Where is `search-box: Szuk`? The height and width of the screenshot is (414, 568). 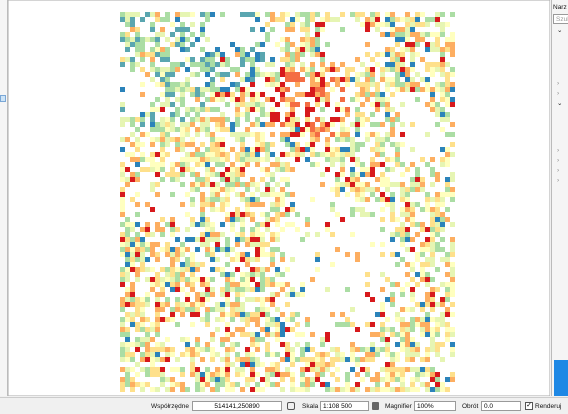
search-box: Szuk is located at coordinates (560, 19).